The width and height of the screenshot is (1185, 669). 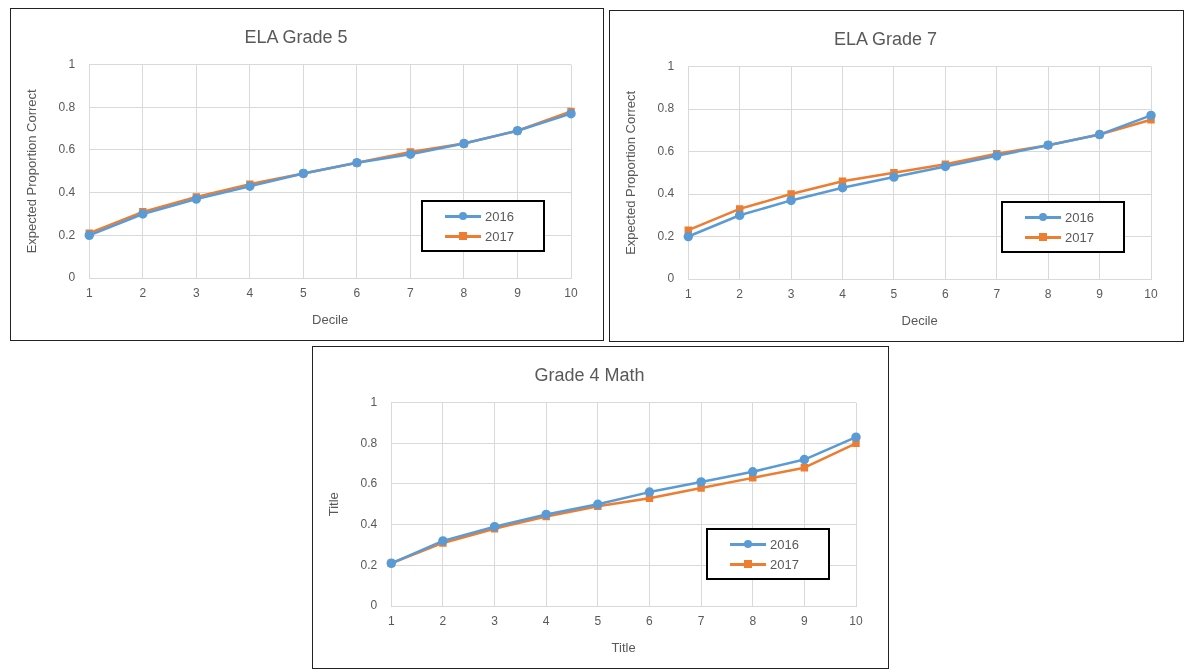 What do you see at coordinates (334, 504) in the screenshot?
I see `y-axis-title: Title` at bounding box center [334, 504].